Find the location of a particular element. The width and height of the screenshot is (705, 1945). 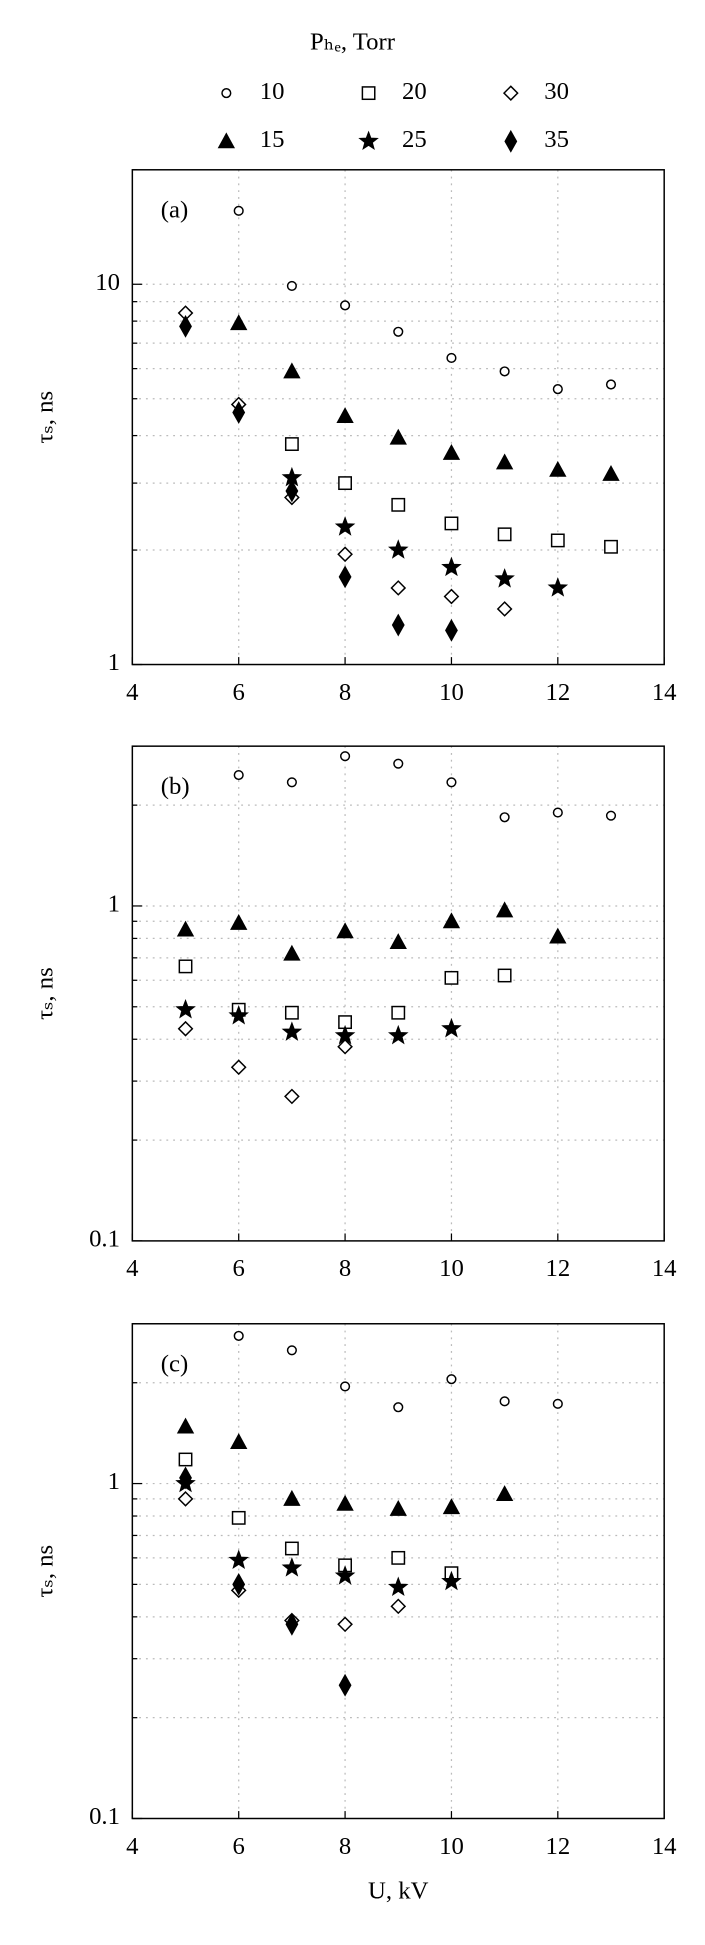

legend-label: 20 is located at coordinates (414, 91).